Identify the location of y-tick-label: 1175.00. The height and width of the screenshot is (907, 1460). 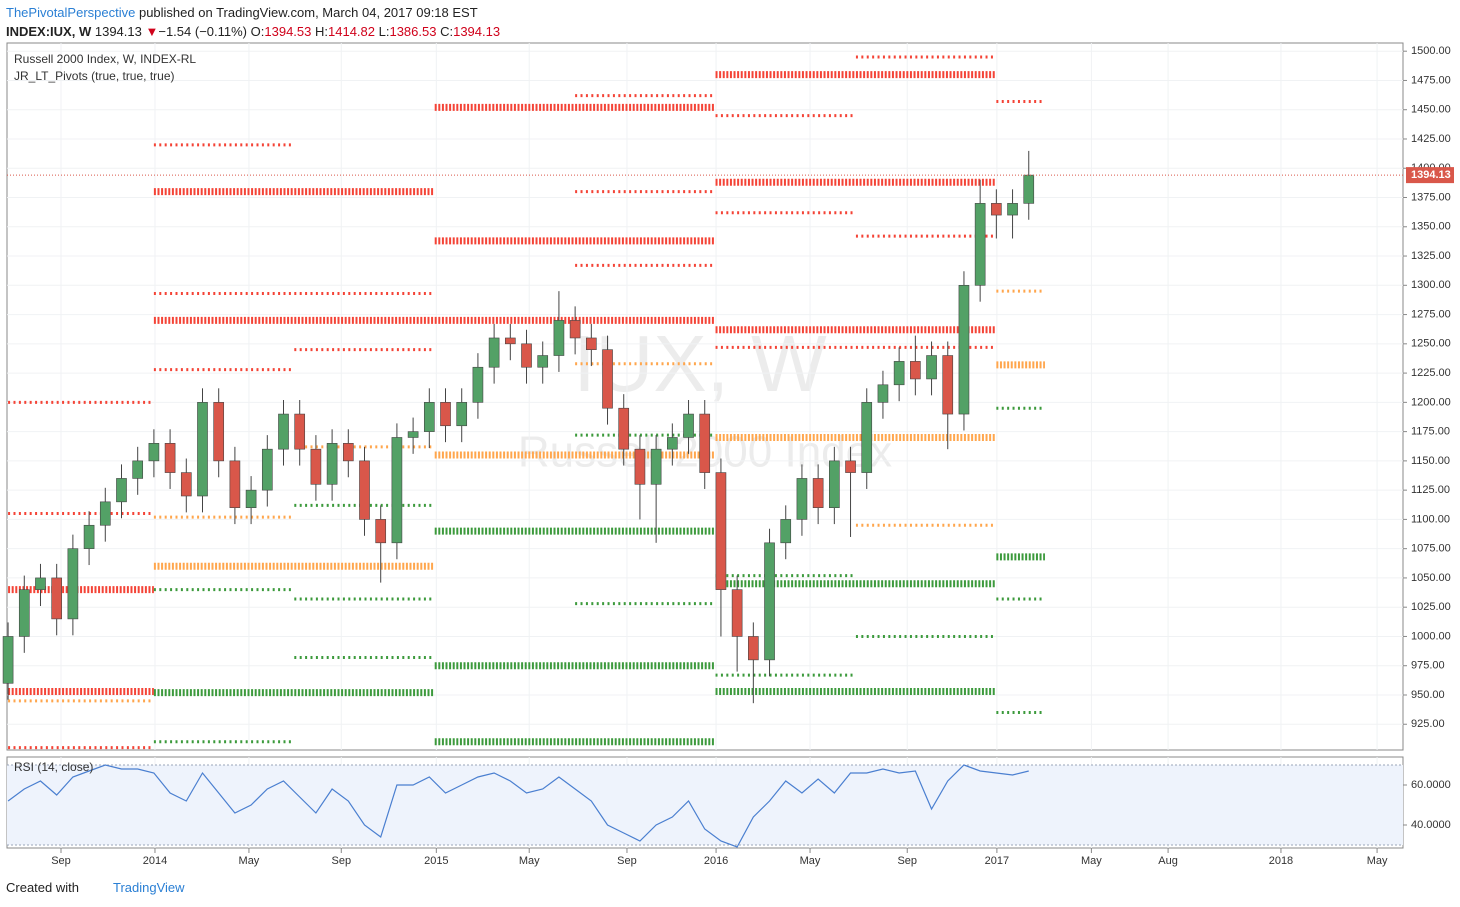
(1430, 432).